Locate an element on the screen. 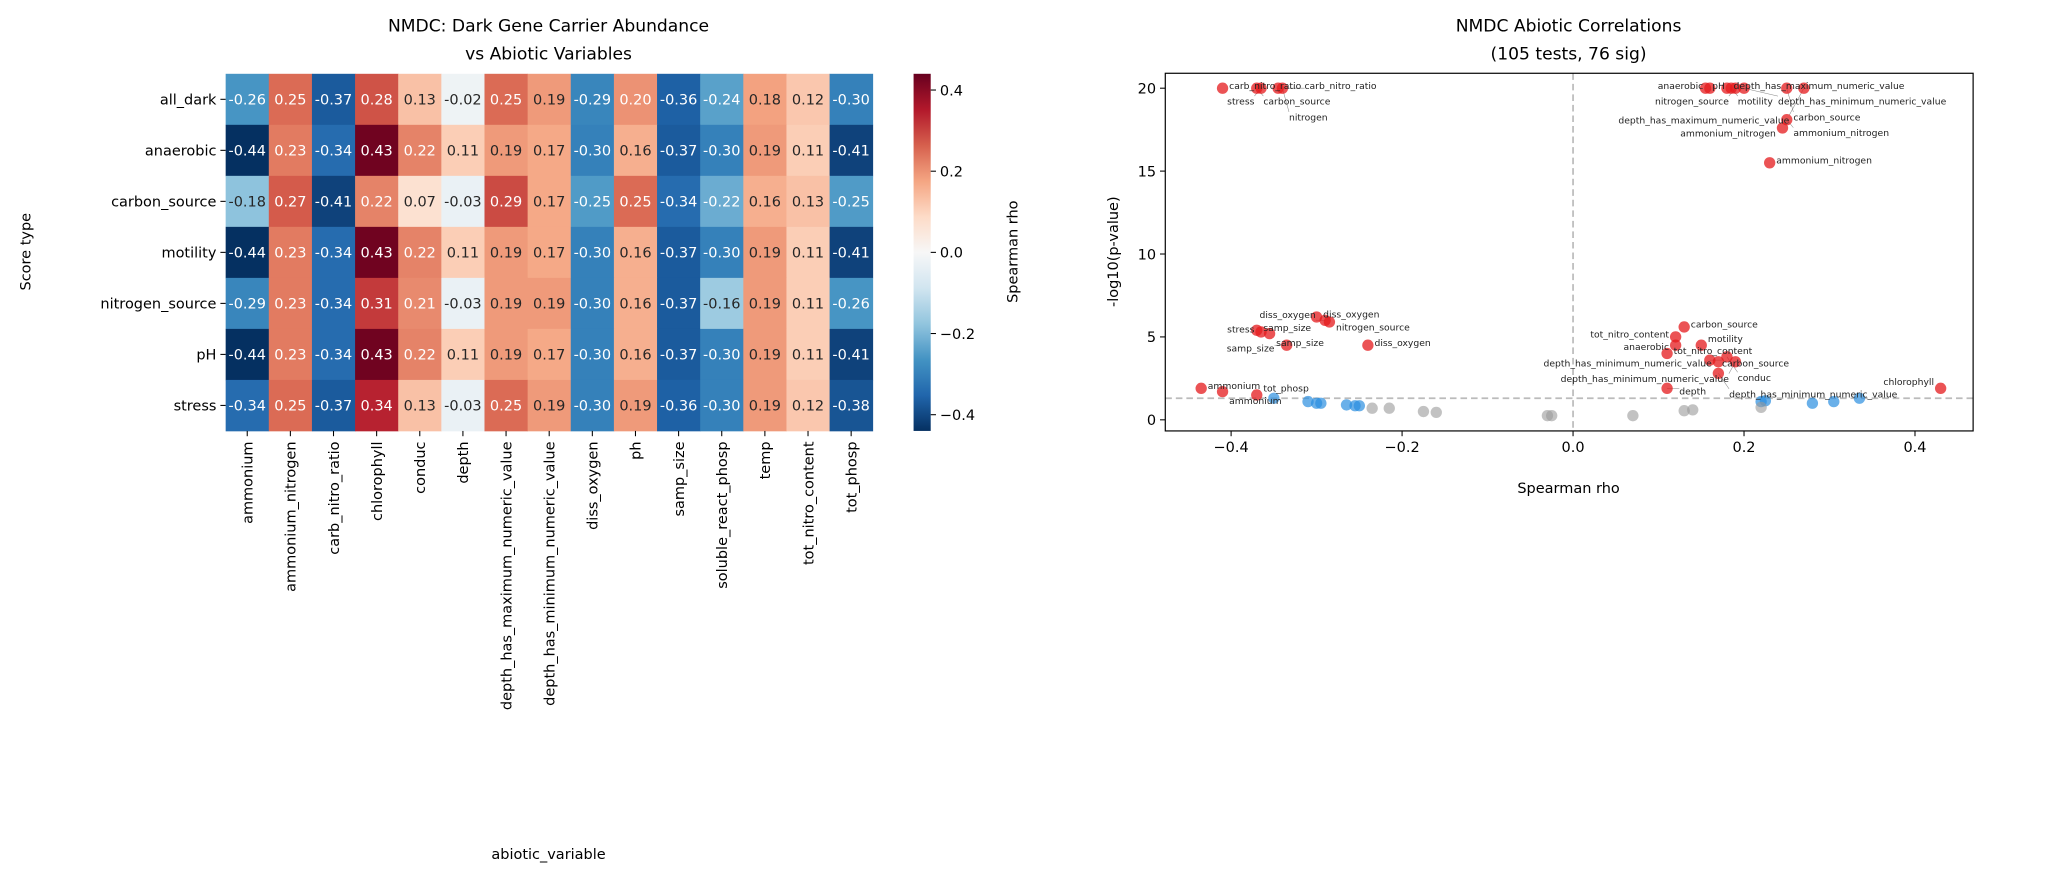  colorbar: −0.4 −0.2 0.0 0.2 0.4 is located at coordinates (944, 252).